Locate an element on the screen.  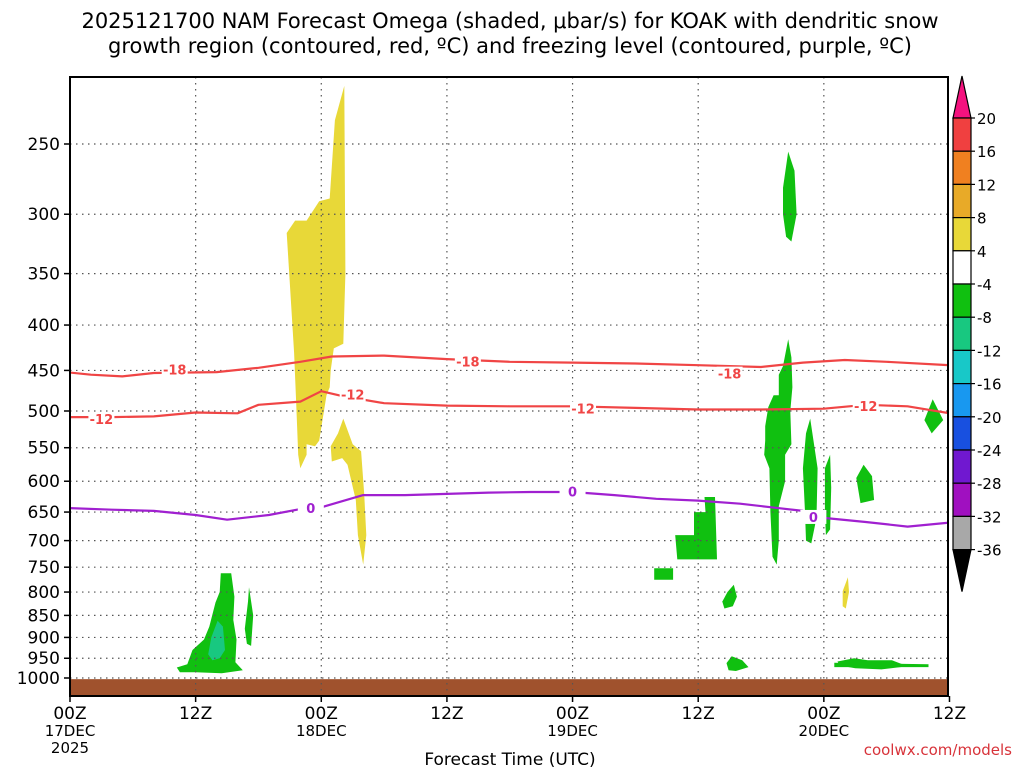
contour--12 is located at coordinates (509, 404).